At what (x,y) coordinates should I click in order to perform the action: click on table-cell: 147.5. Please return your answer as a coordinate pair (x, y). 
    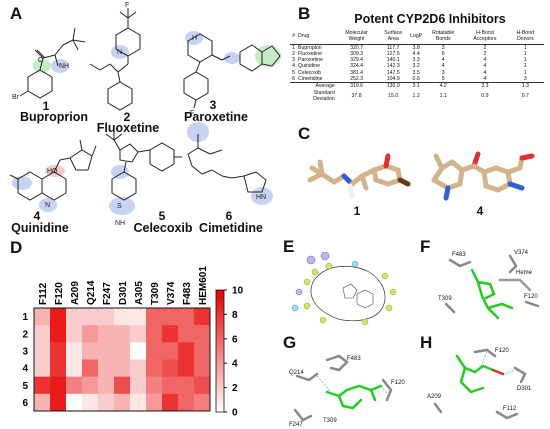
    Looking at the image, I should click on (393, 72).